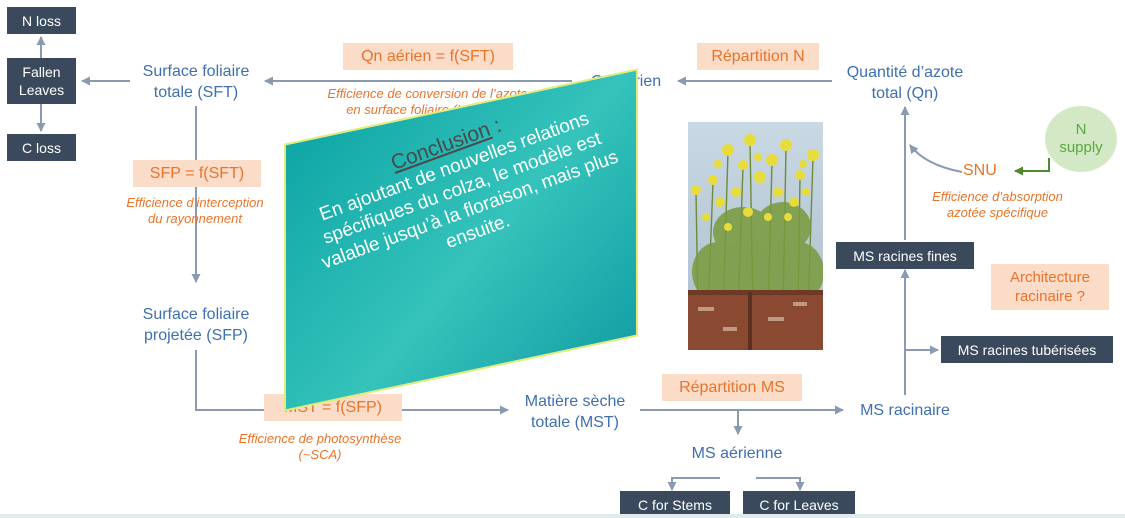 The height and width of the screenshot is (518, 1125). I want to click on relation-sfp-sft: SFP = f(SFT), so click(197, 173).